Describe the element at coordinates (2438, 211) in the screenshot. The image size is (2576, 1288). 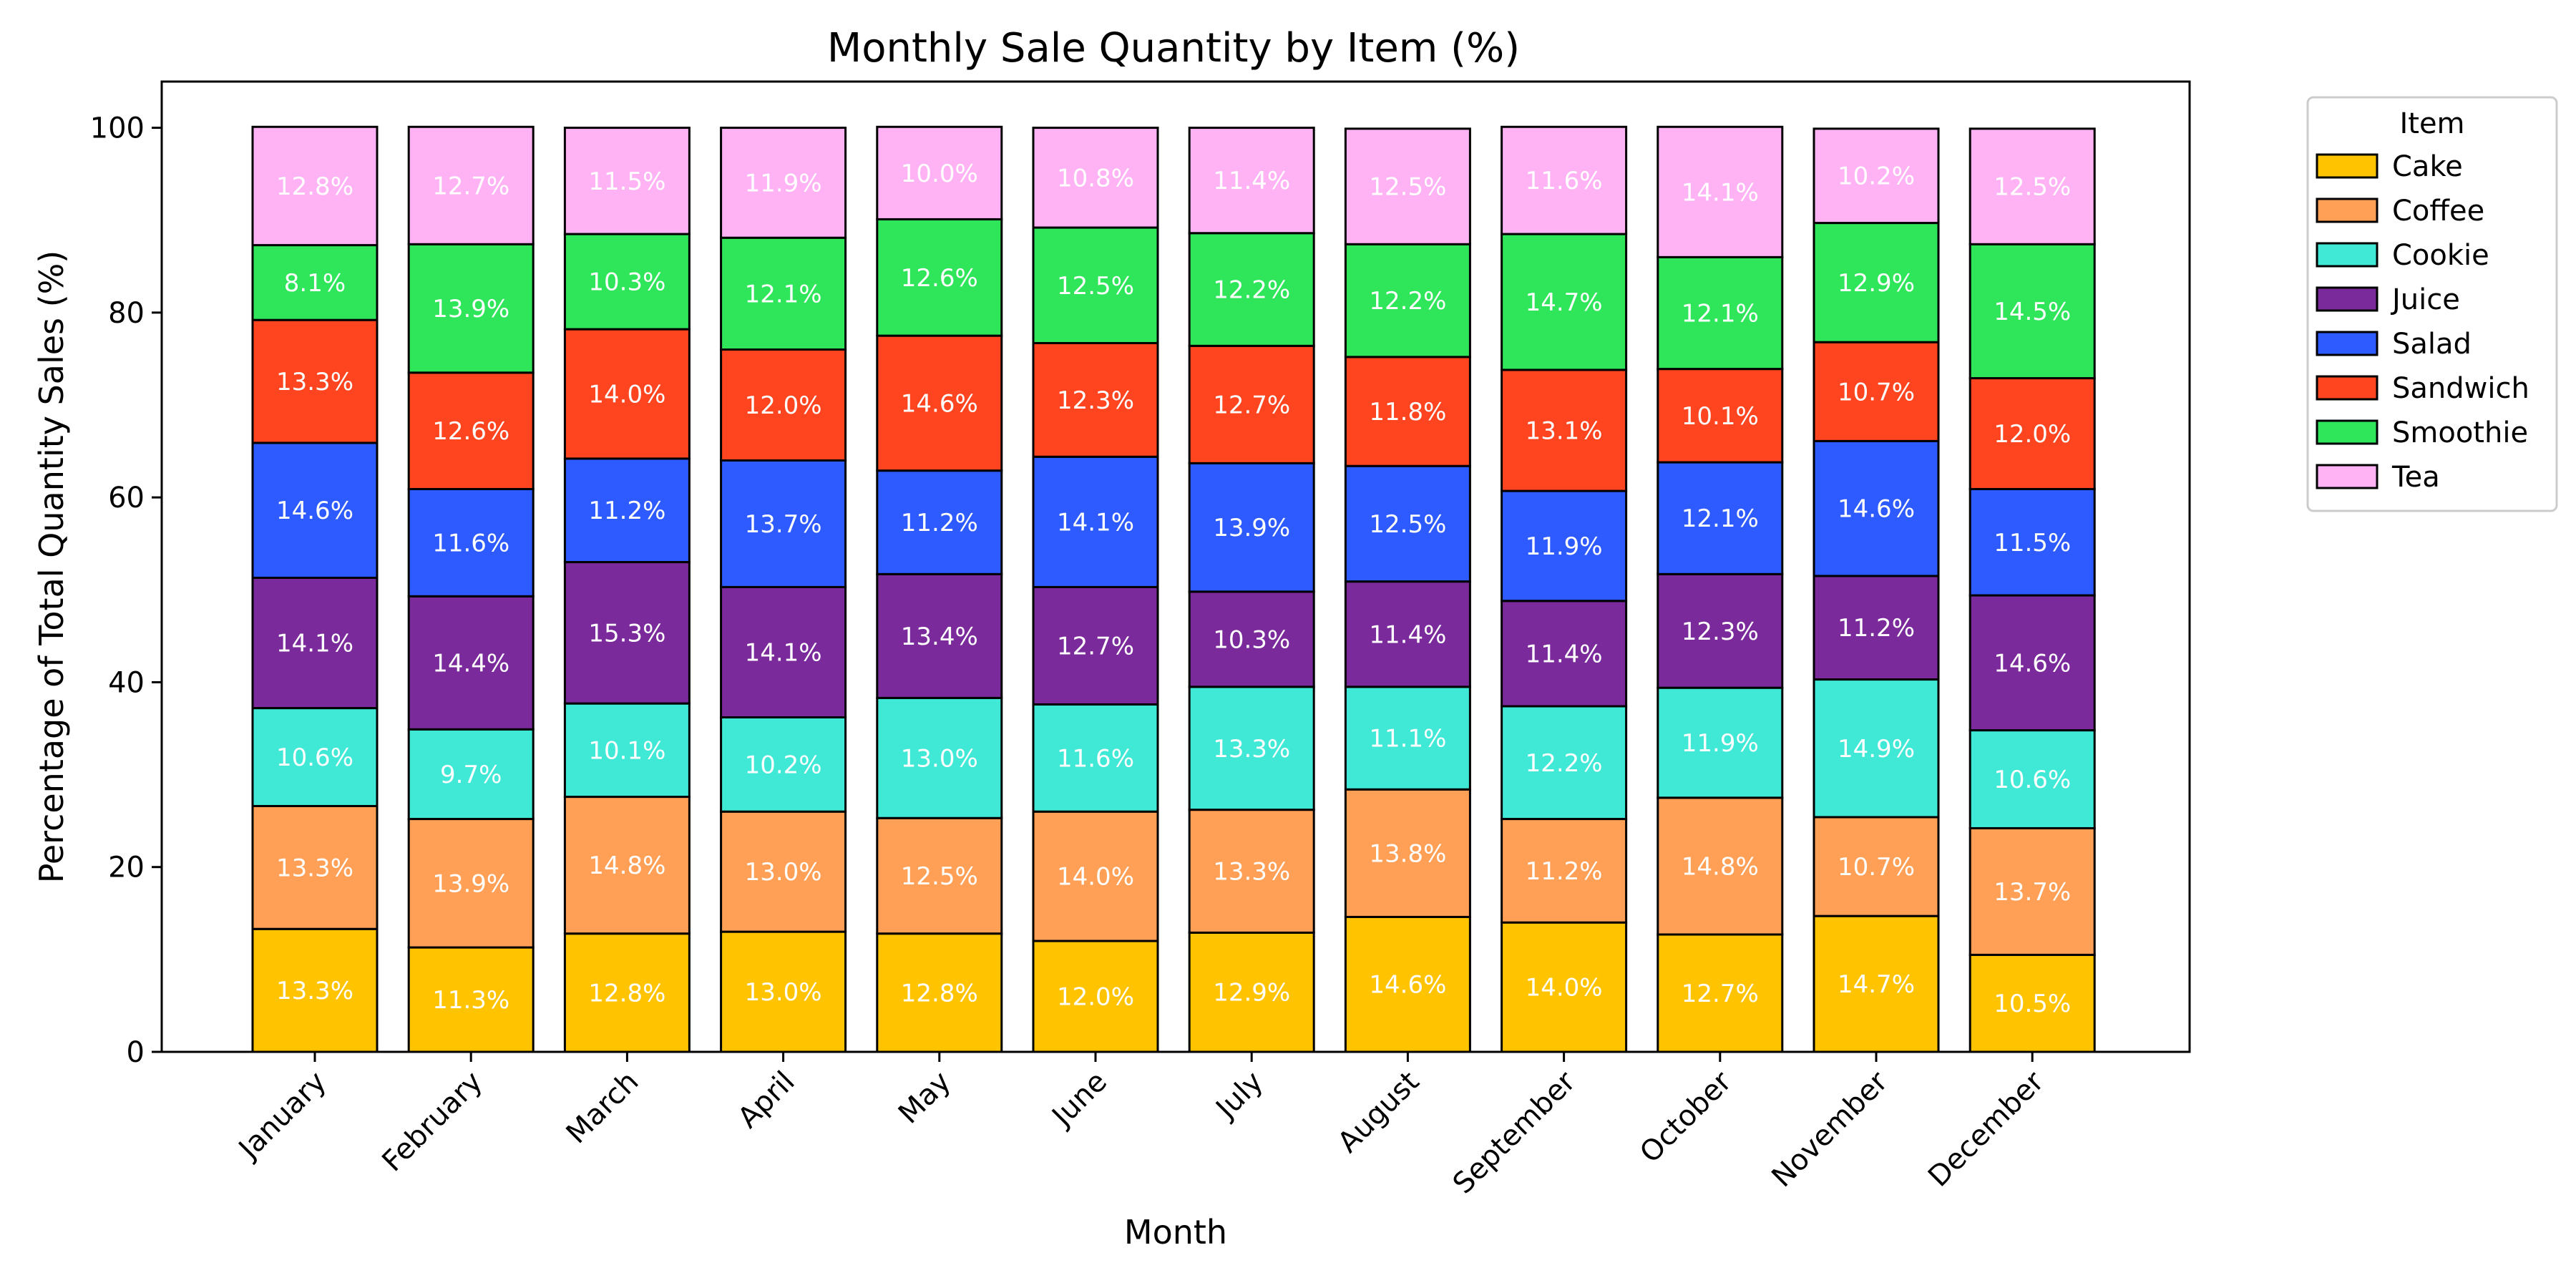
I see `legend-label: Coffee` at that location.